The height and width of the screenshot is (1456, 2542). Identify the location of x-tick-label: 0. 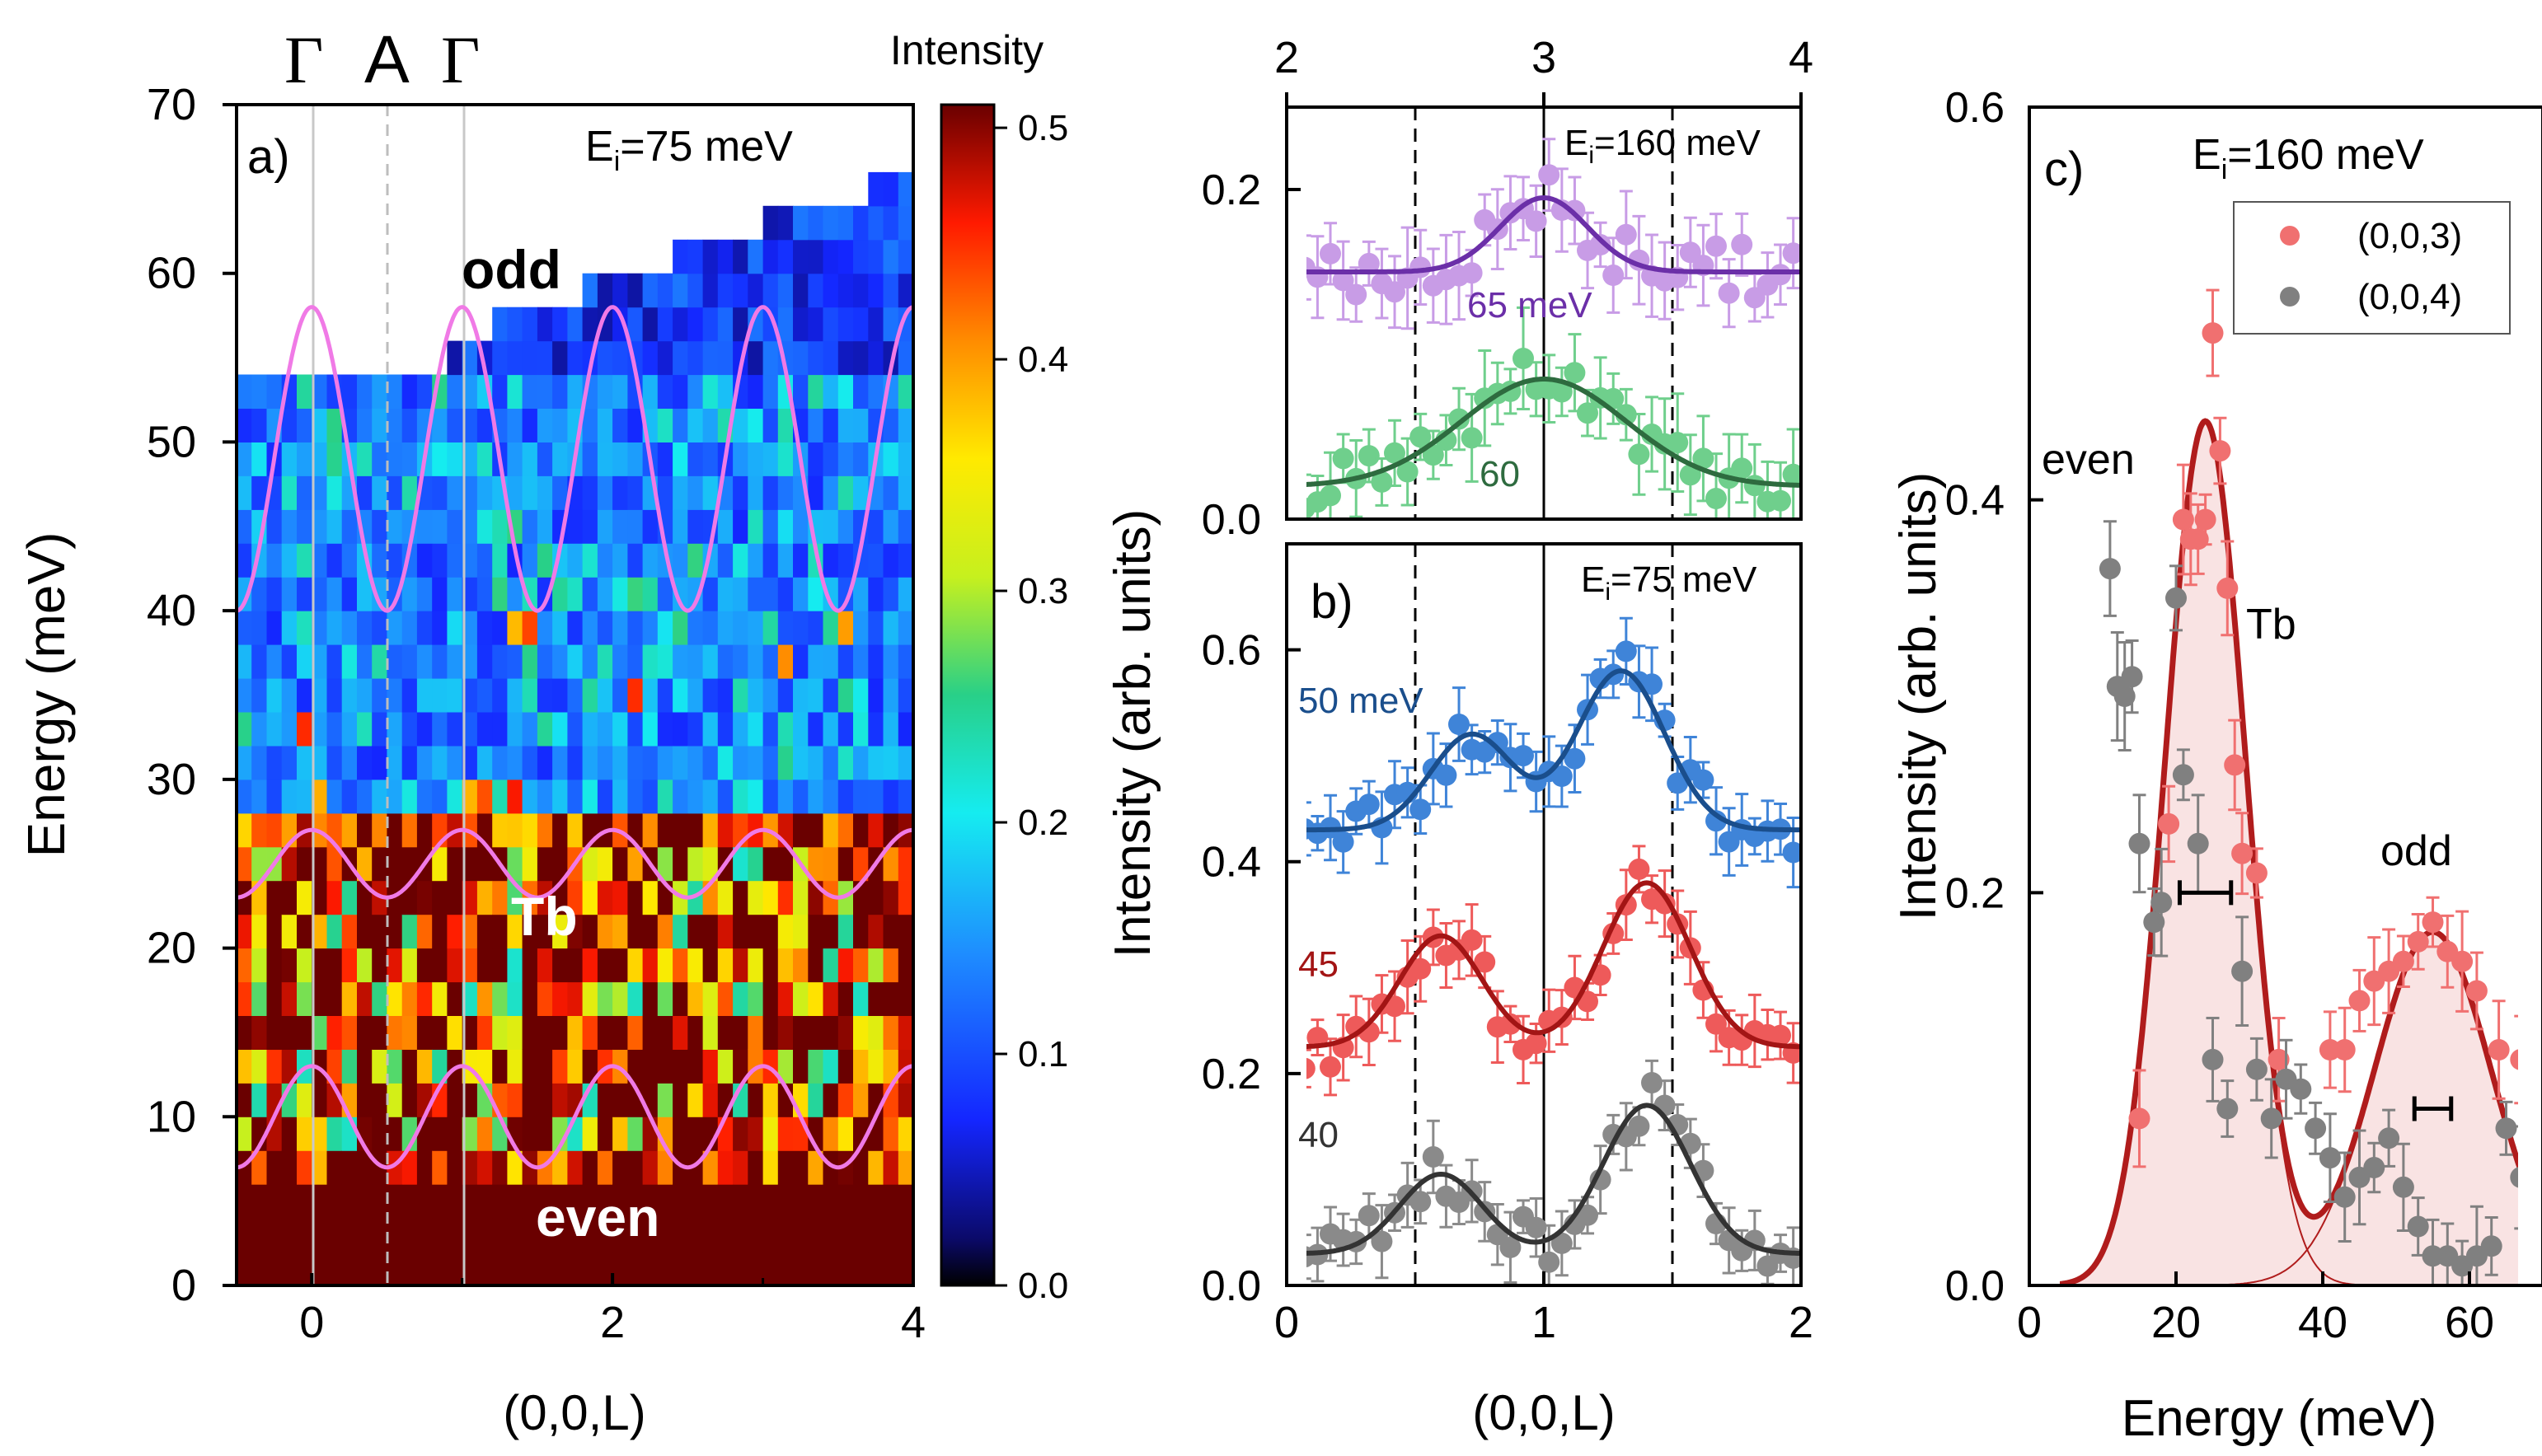
(311, 1322).